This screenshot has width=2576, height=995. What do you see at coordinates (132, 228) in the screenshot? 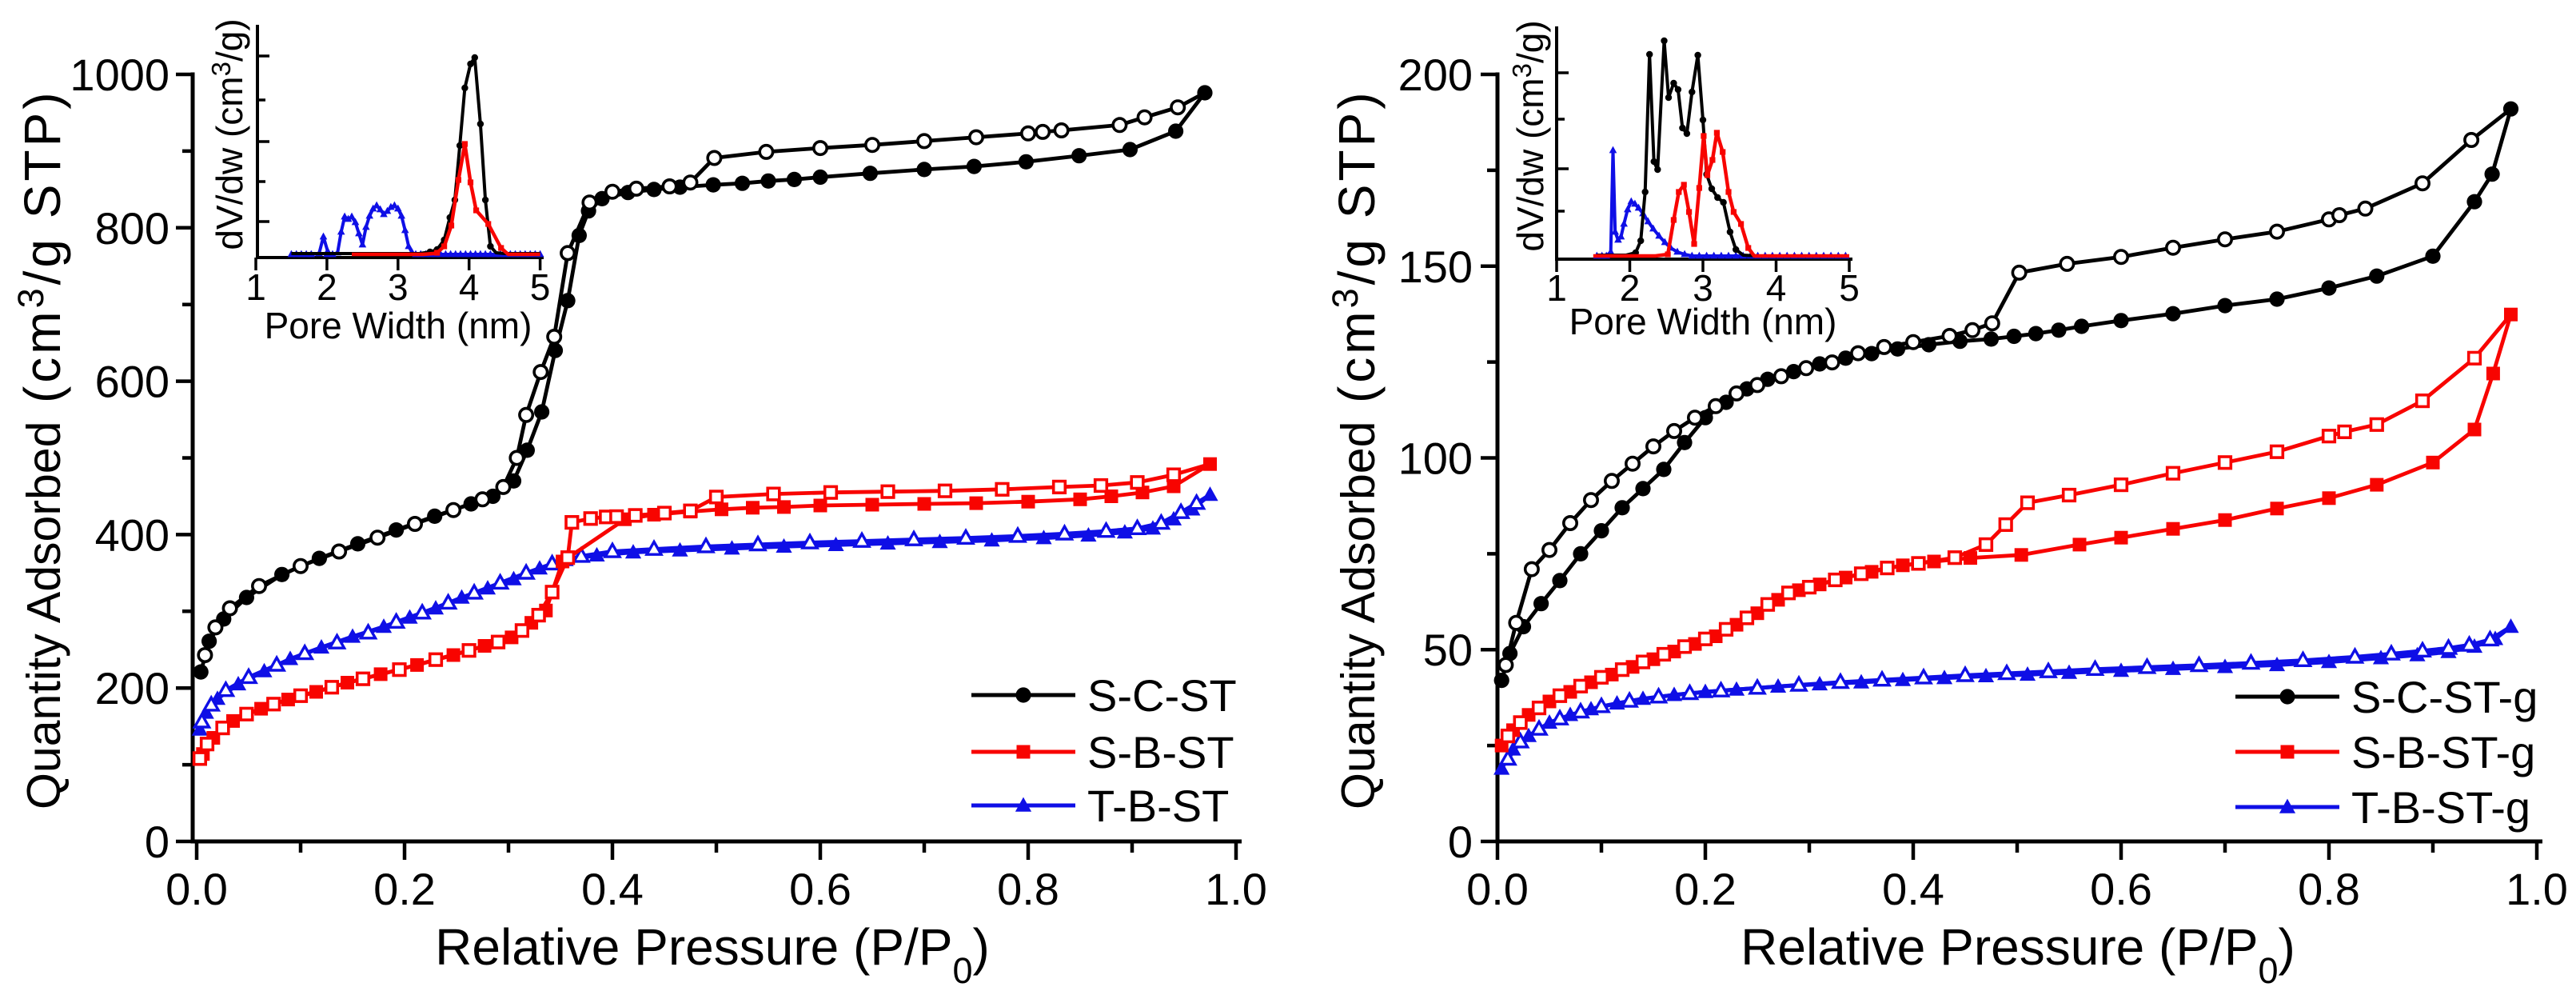
I see `svg-text: 800` at bounding box center [132, 228].